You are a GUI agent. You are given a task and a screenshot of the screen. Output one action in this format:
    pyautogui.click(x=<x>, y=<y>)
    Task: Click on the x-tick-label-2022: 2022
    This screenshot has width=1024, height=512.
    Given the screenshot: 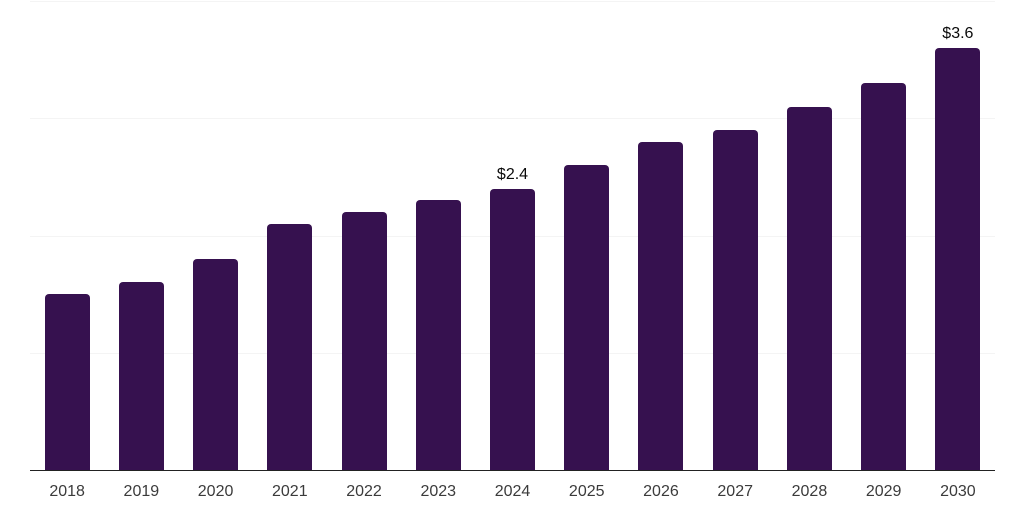 What is the action you would take?
    pyautogui.click(x=364, y=491)
    